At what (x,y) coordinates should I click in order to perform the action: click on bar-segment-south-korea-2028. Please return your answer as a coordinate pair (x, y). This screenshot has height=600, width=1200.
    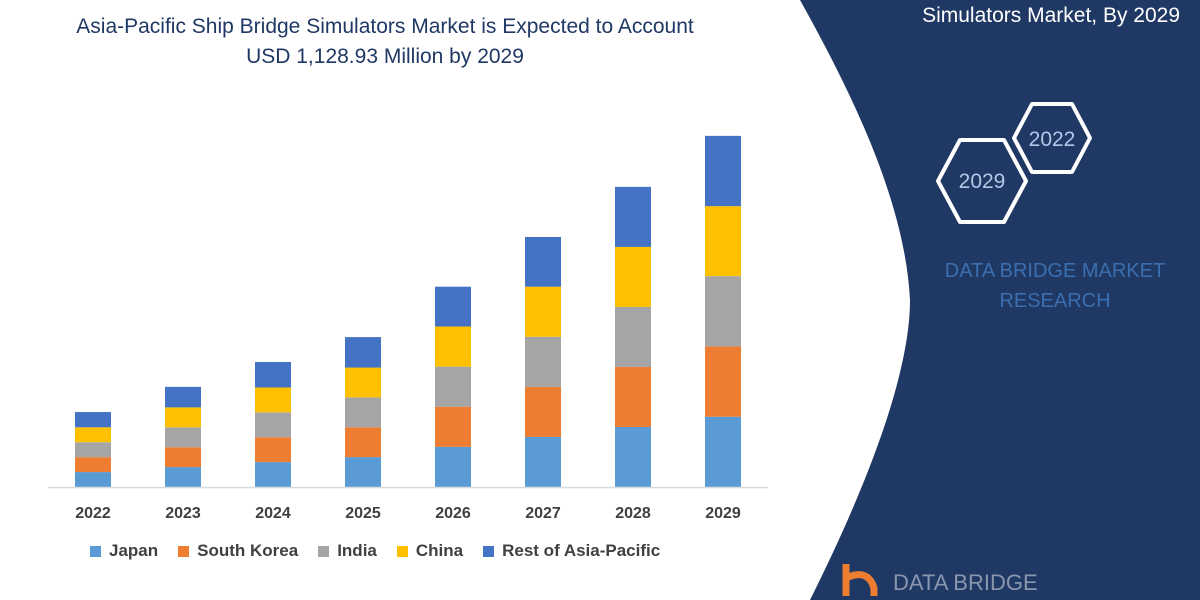
    Looking at the image, I should click on (633, 396).